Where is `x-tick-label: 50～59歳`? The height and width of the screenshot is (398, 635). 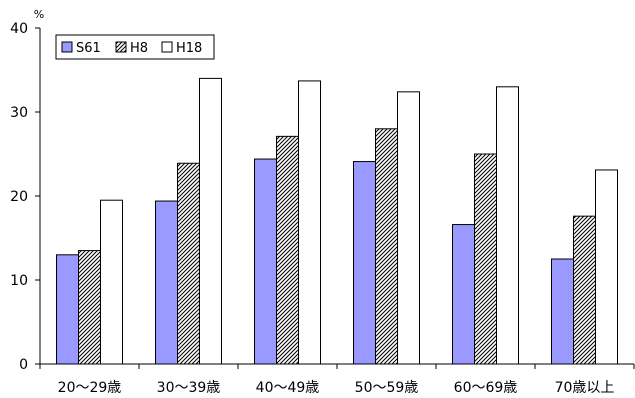 x-tick-label: 50～59歳 is located at coordinates (387, 388).